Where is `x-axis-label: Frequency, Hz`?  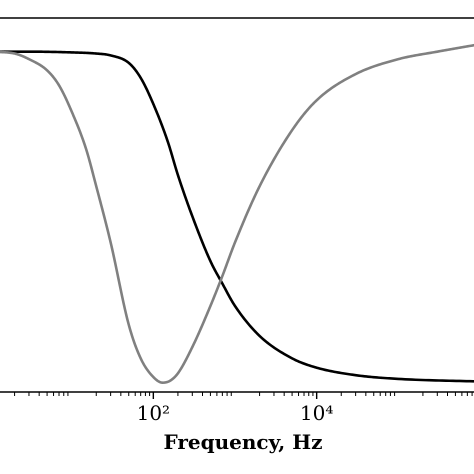
x-axis-label: Frequency, Hz is located at coordinates (243, 442).